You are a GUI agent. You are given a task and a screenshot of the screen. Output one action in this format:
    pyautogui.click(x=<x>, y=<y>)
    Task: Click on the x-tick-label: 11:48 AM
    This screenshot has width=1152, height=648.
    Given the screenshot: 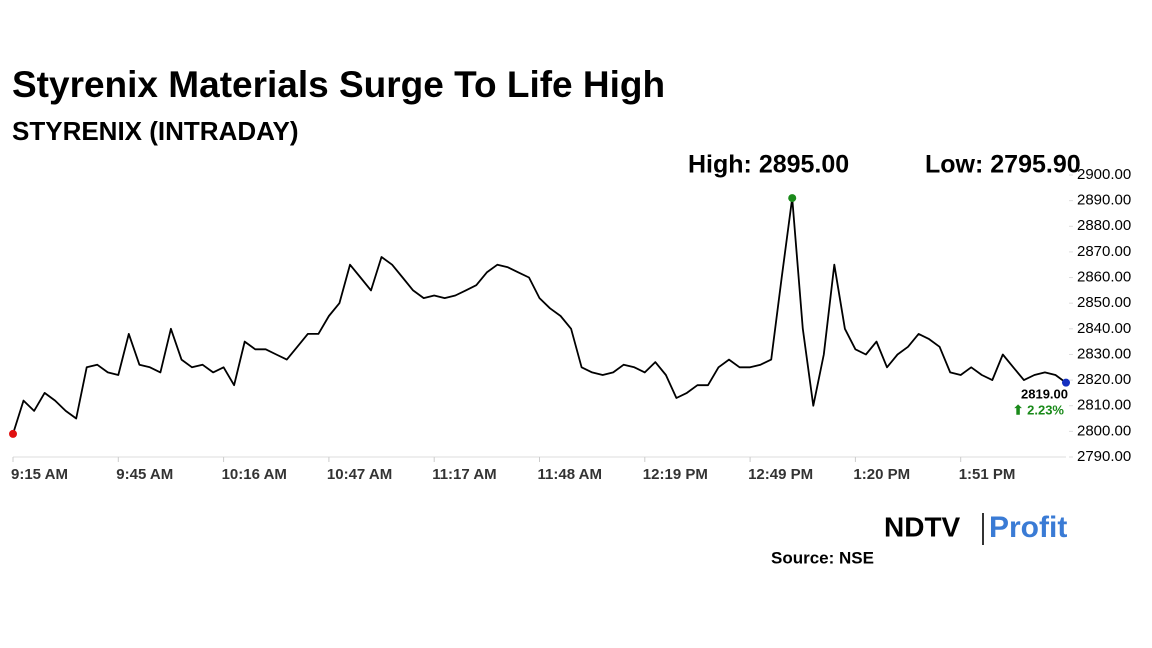 What is the action you would take?
    pyautogui.click(x=570, y=474)
    